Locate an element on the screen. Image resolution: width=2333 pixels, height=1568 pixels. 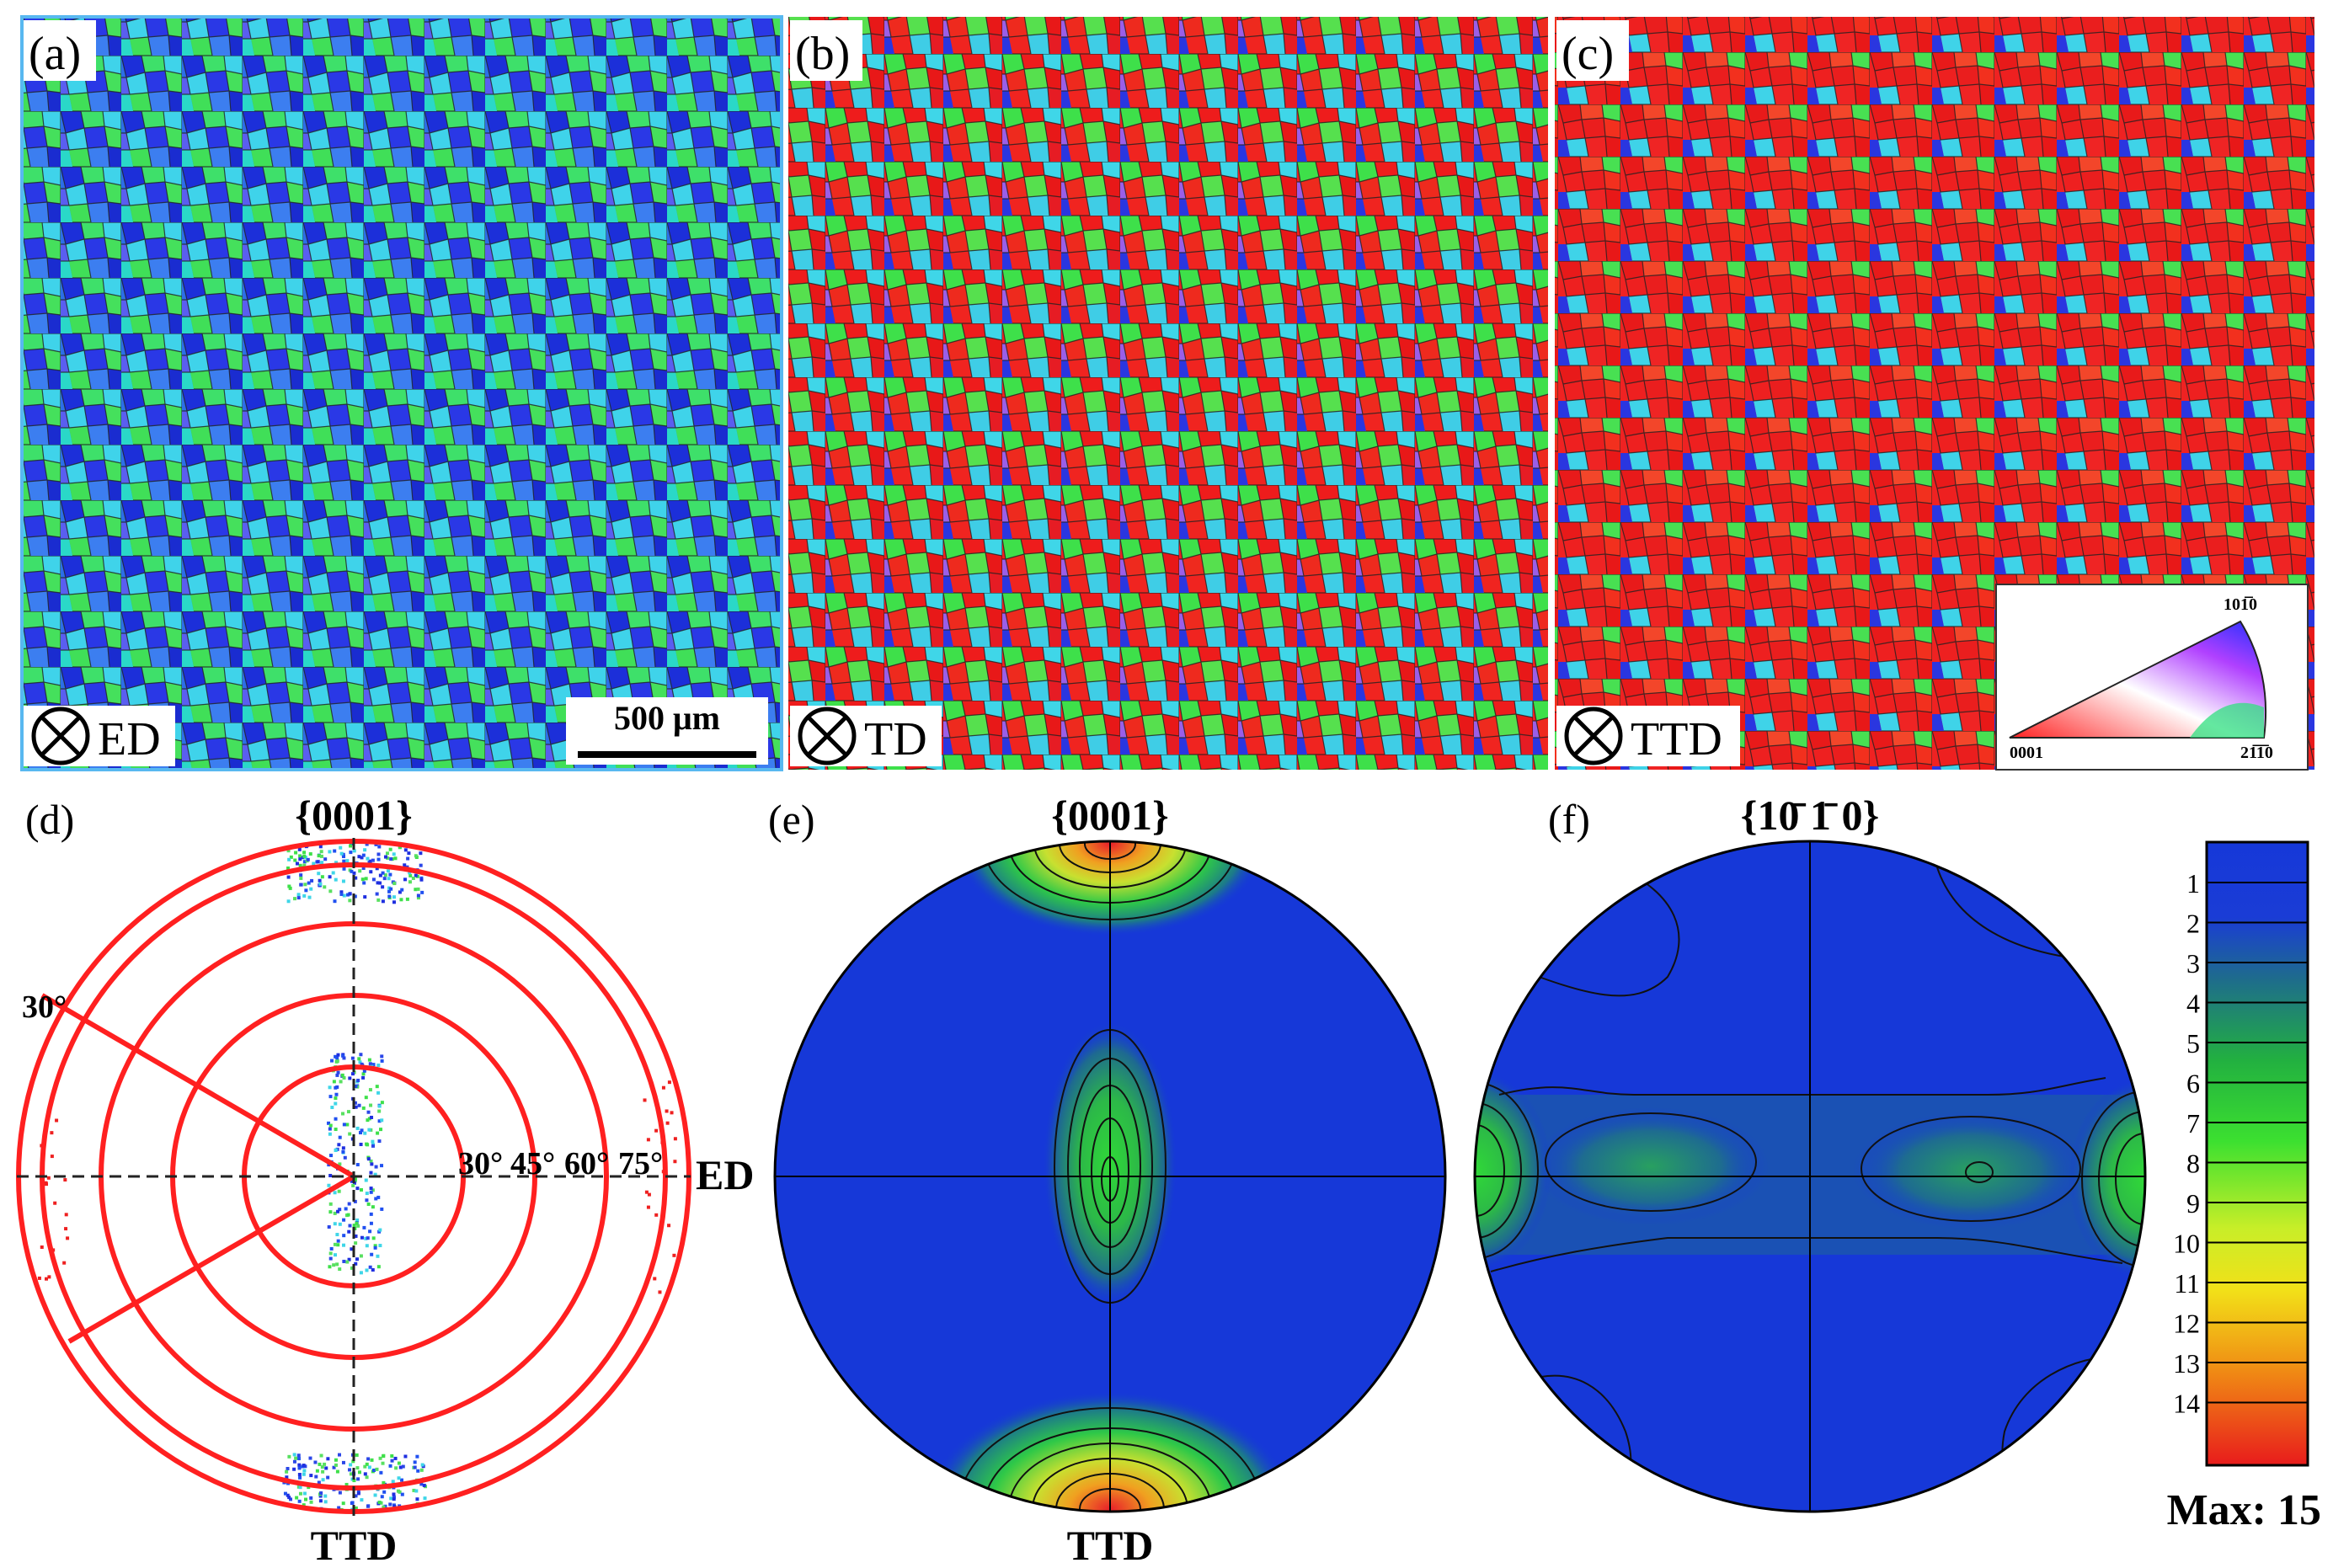
color-bar-tick-label: 10 is located at coordinates (2186, 1244).